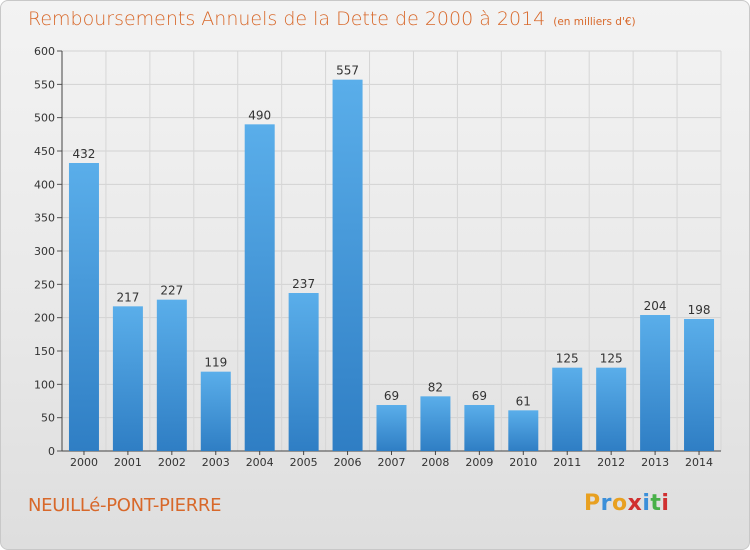 The width and height of the screenshot is (750, 550). Describe the element at coordinates (699, 462) in the screenshot. I see `x-tick-label: 2014` at that location.